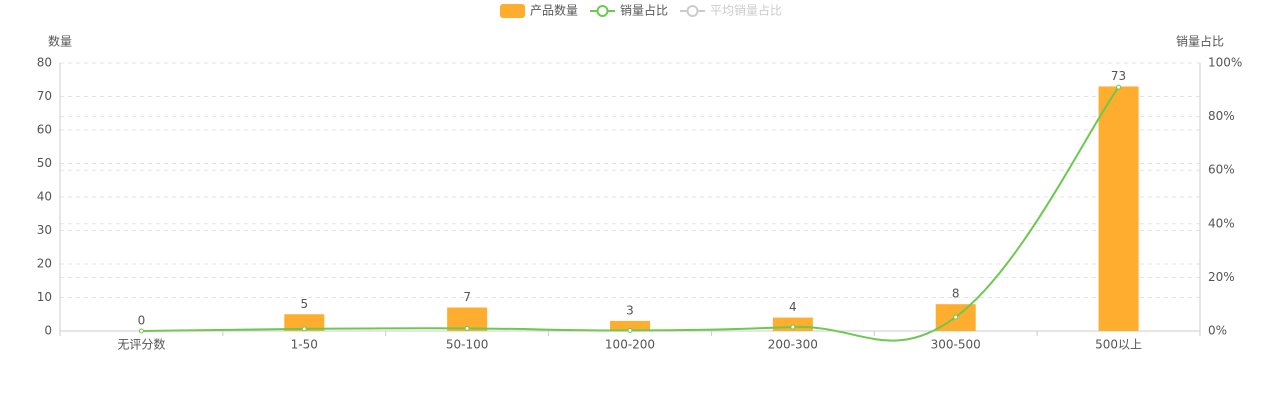 This screenshot has height=400, width=1278. I want to click on y2-tick-label: 40%, so click(1221, 223).